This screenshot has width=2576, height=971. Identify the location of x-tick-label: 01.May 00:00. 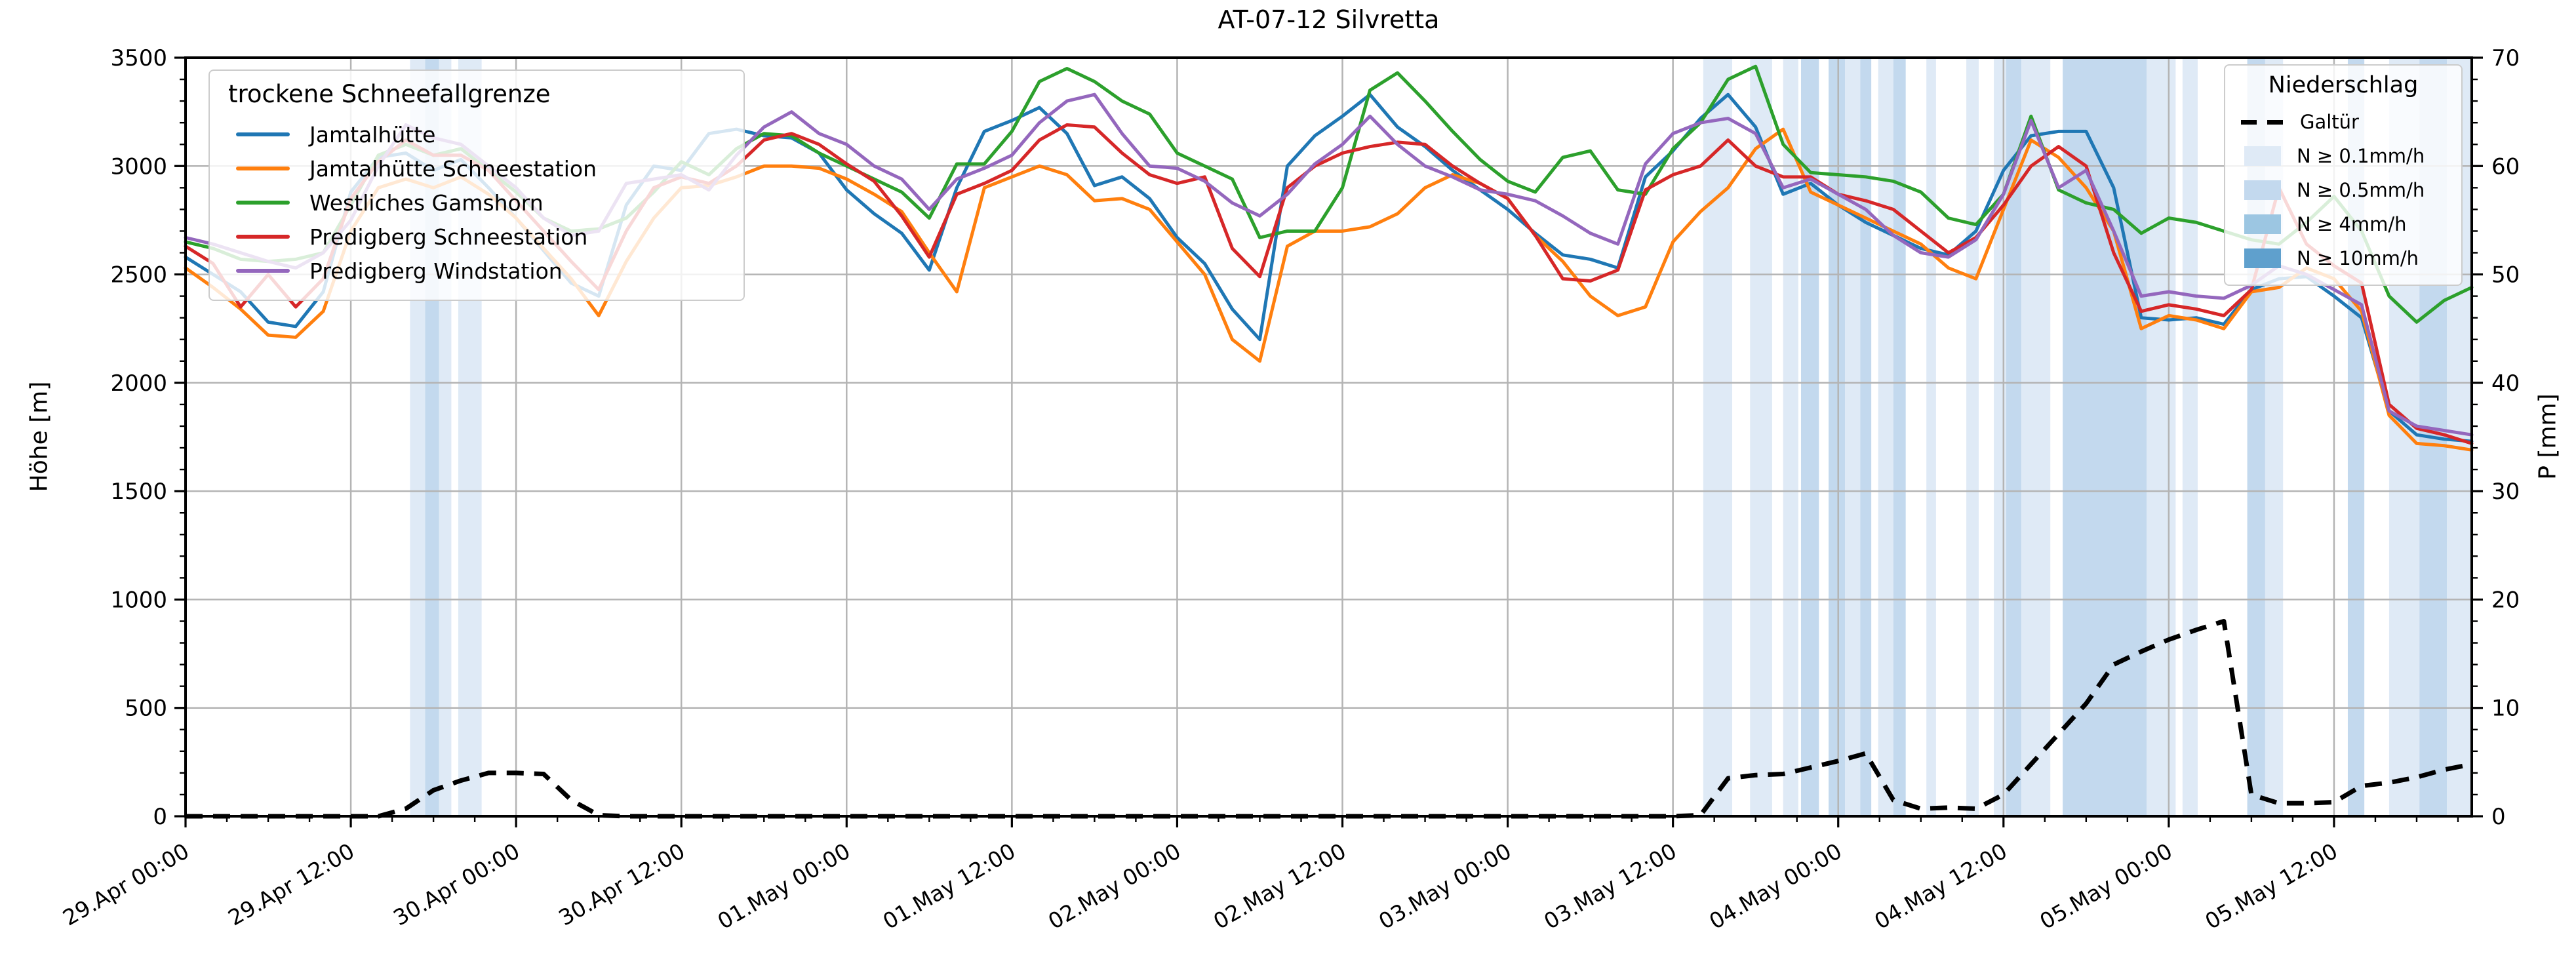
(783, 886).